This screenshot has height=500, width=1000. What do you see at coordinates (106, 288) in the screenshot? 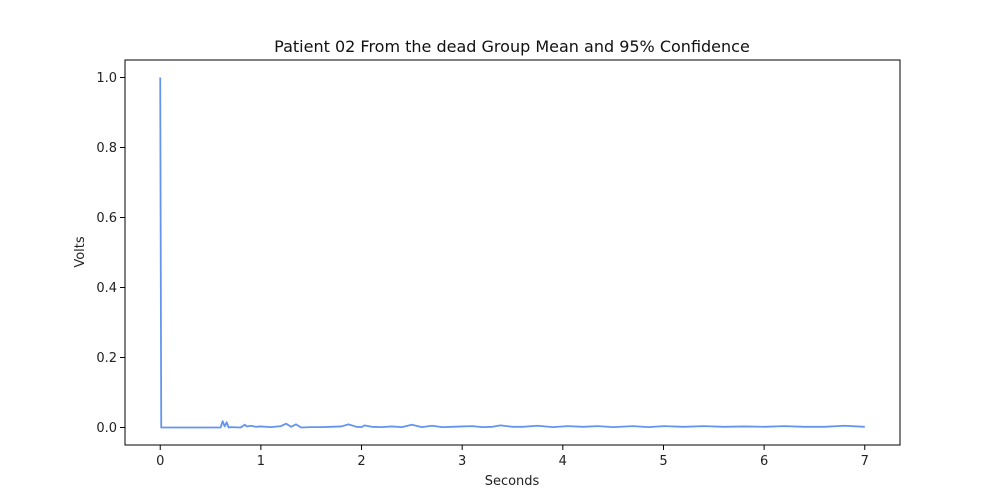
I see `y-tick-label: 0.4` at bounding box center [106, 288].